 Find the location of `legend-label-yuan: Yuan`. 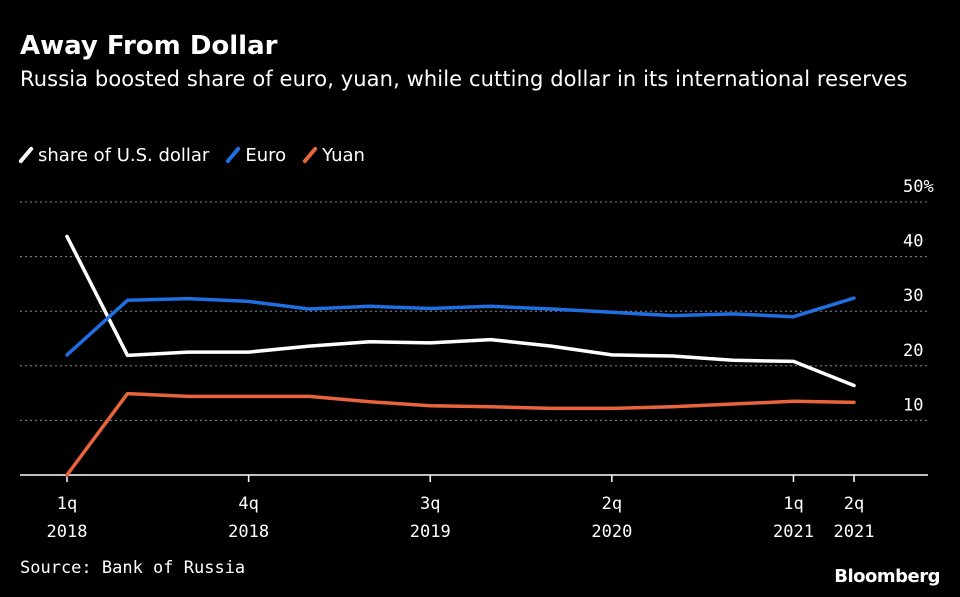

legend-label-yuan: Yuan is located at coordinates (343, 155).